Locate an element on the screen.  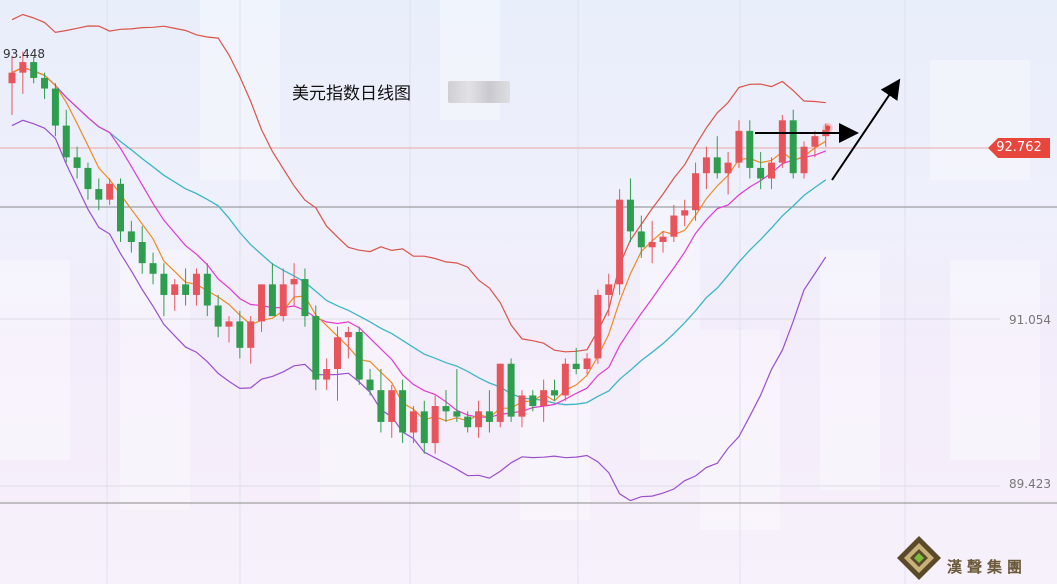
logo-diamond-icon is located at coordinates (919, 558).